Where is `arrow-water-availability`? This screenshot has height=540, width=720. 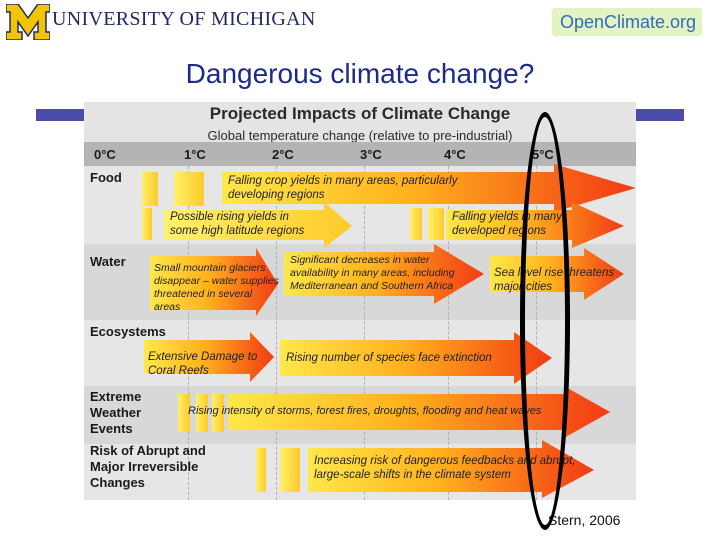
arrow-water-availability is located at coordinates (384, 274).